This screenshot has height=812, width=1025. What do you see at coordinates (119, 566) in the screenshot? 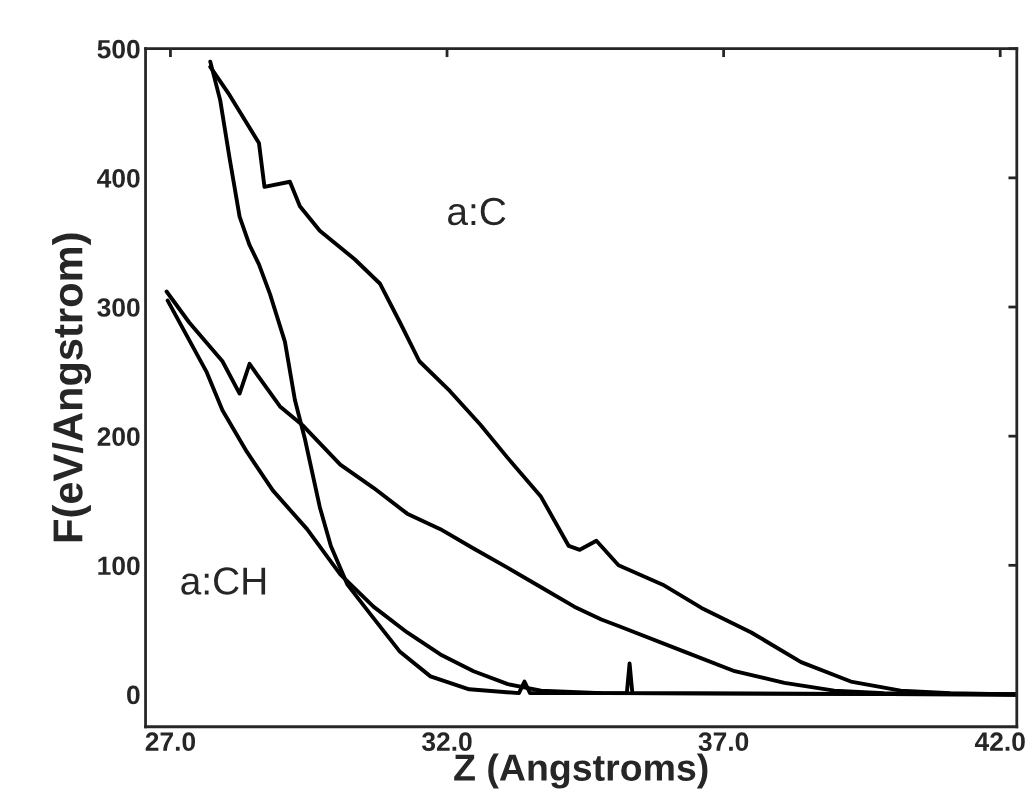
I see `y-tick-label: 100` at bounding box center [119, 566].